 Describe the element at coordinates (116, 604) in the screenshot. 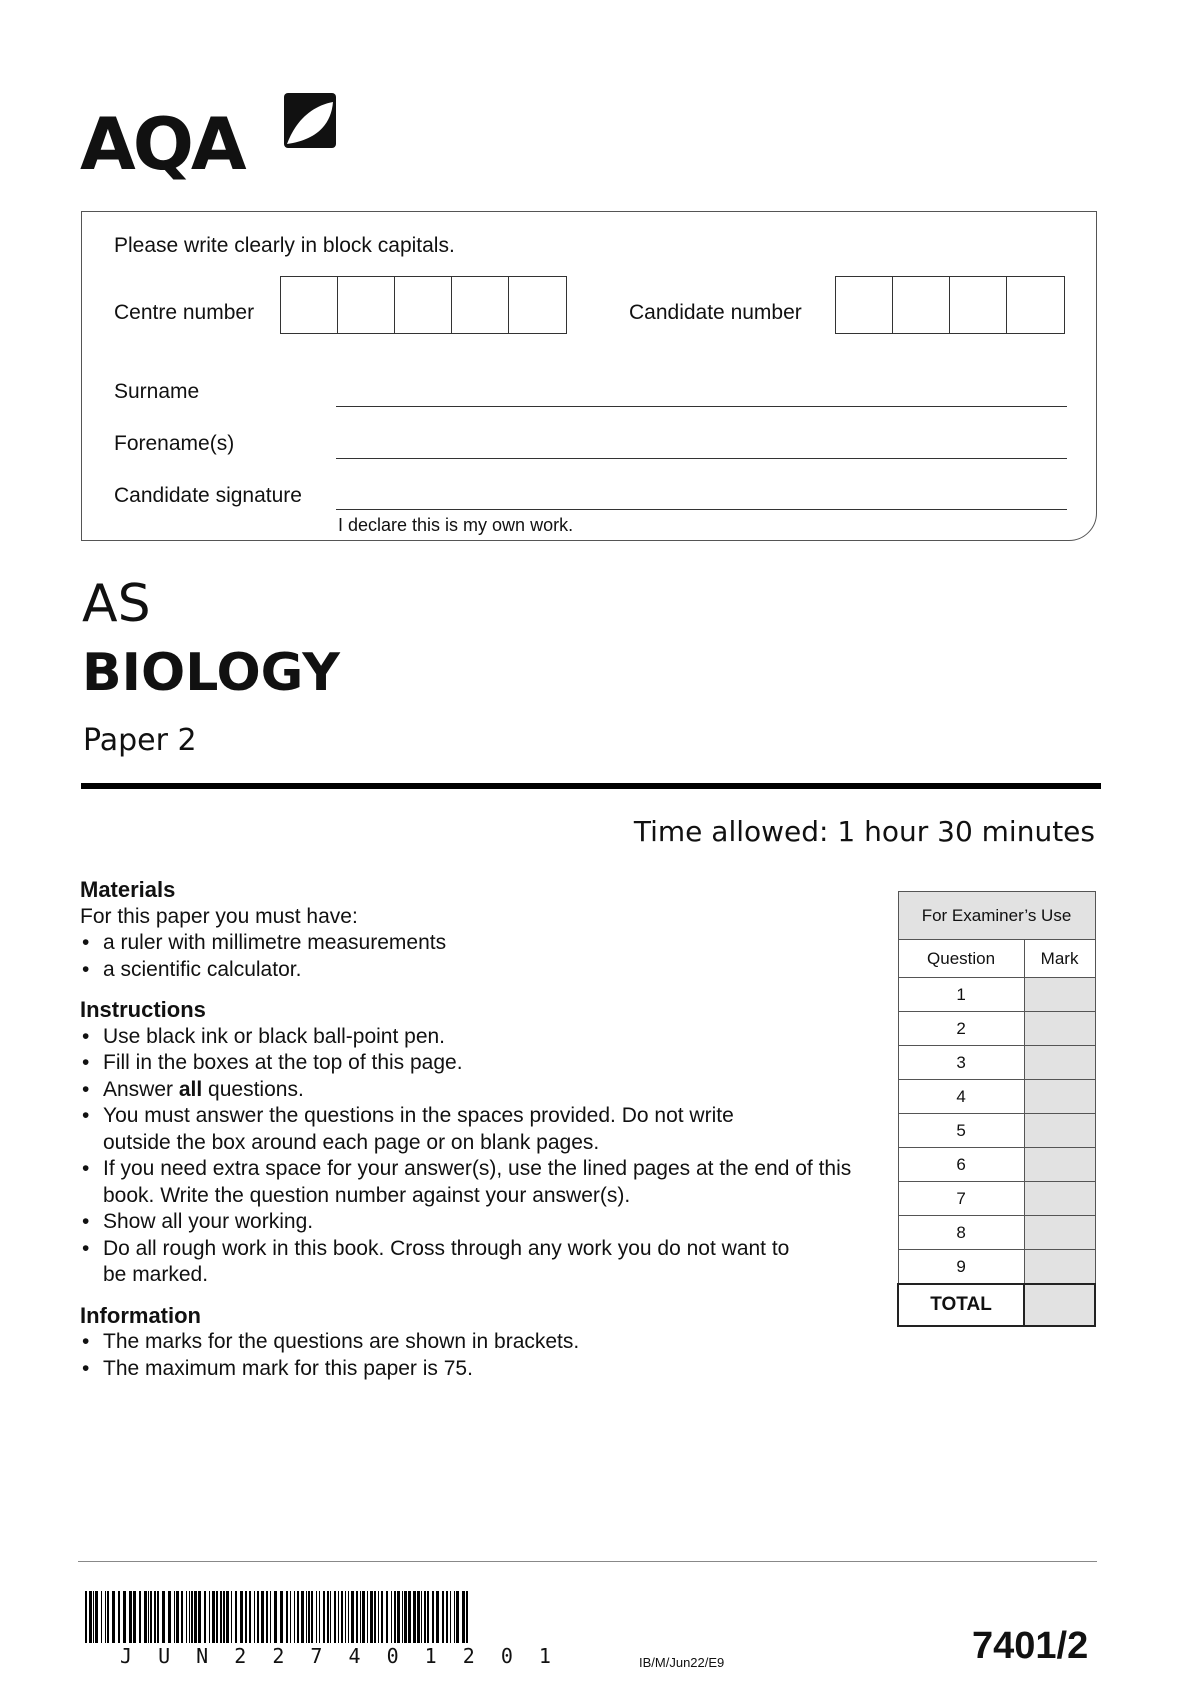

I see `level-heading: AS` at that location.